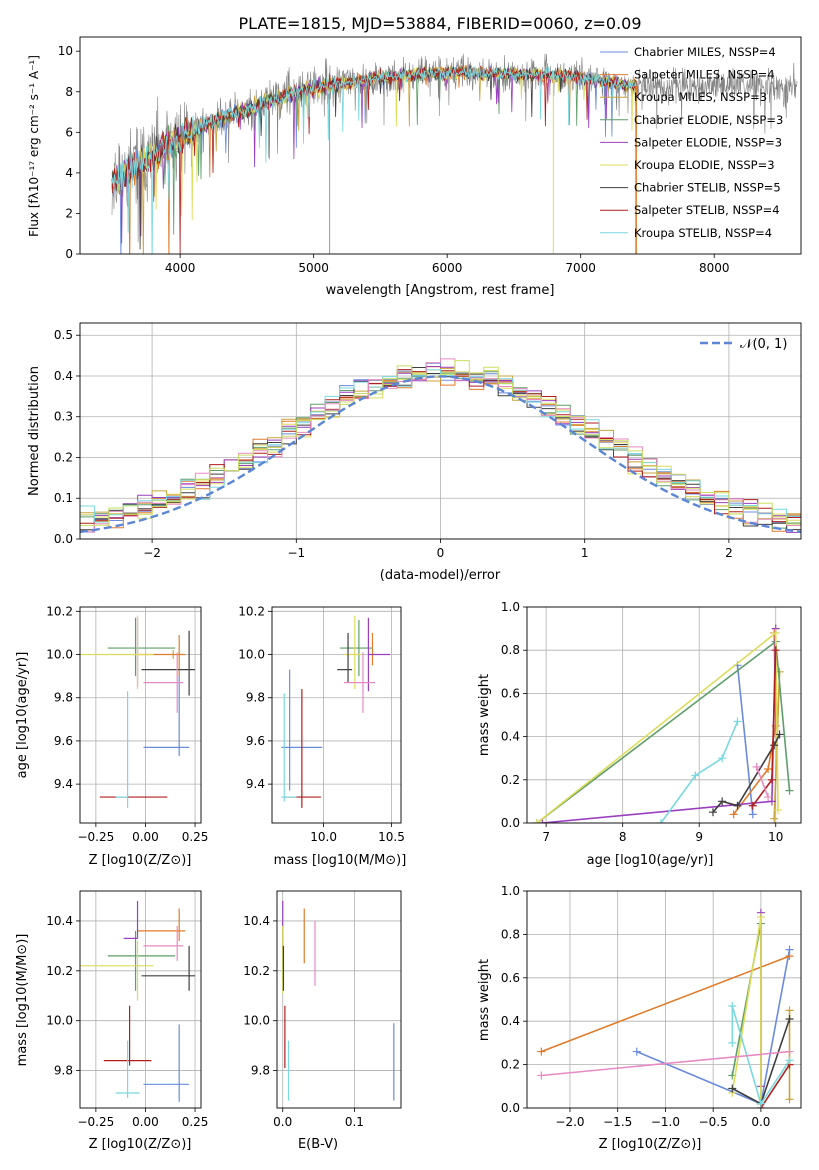  What do you see at coordinates (707, 188) in the screenshot?
I see `legend-label: Chabrier STELIB, NSSP=5` at bounding box center [707, 188].